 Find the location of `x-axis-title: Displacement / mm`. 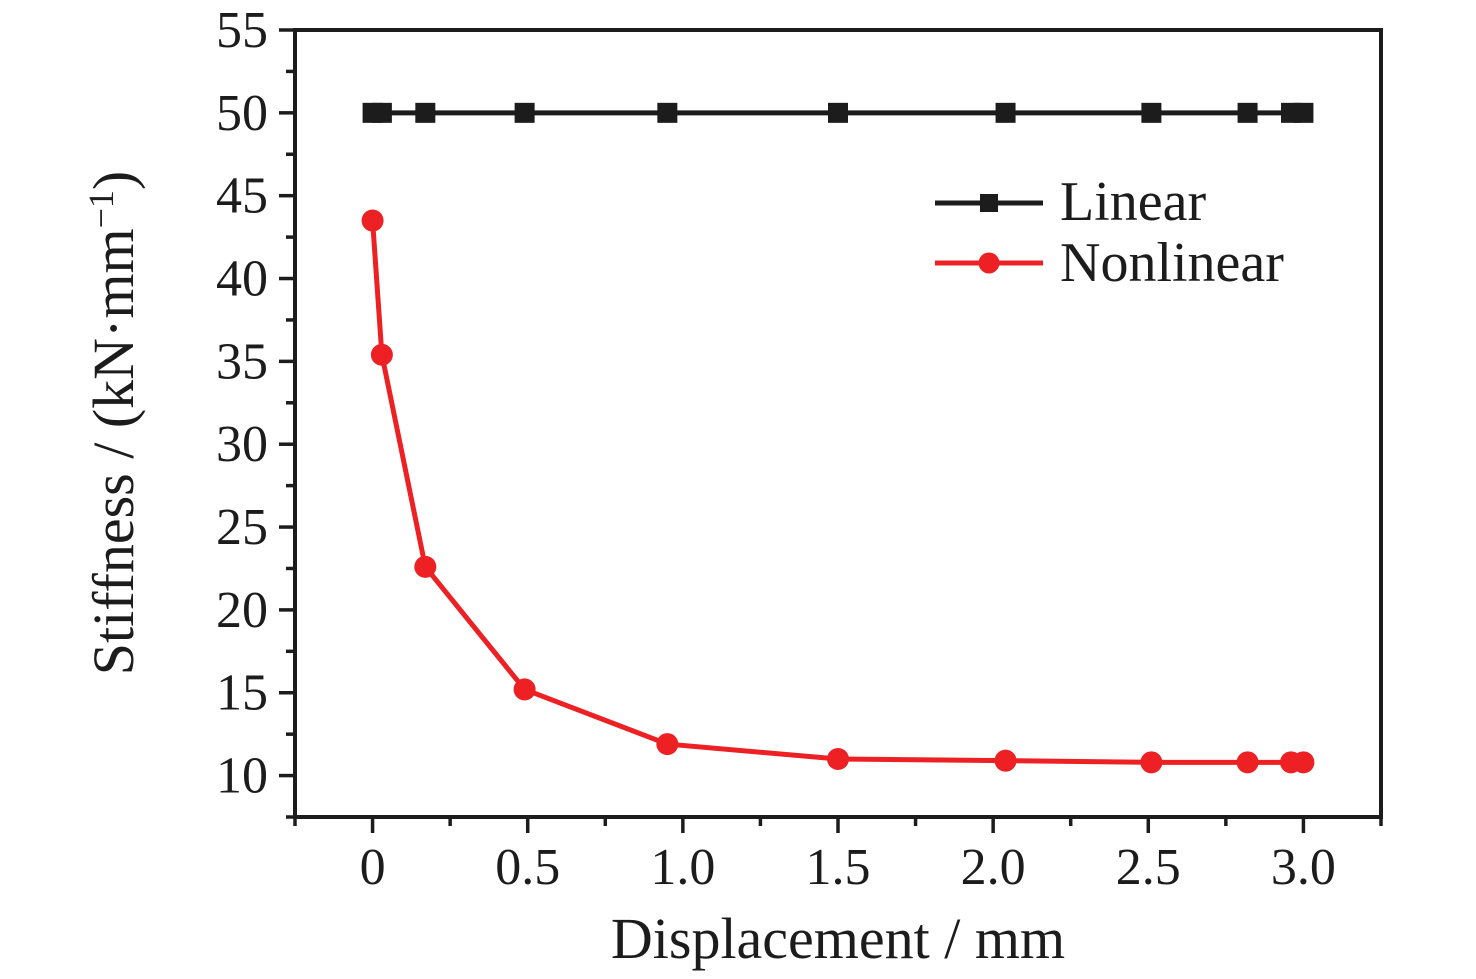

x-axis-title: Displacement / mm is located at coordinates (838, 938).